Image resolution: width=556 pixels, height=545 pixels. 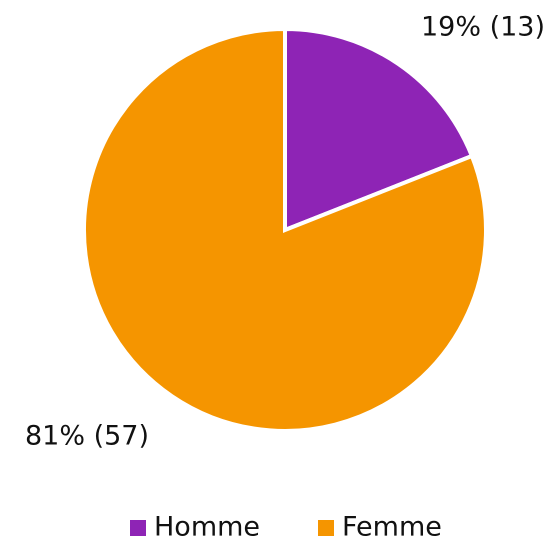 What do you see at coordinates (207, 527) in the screenshot?
I see `legend-label: Homme` at bounding box center [207, 527].